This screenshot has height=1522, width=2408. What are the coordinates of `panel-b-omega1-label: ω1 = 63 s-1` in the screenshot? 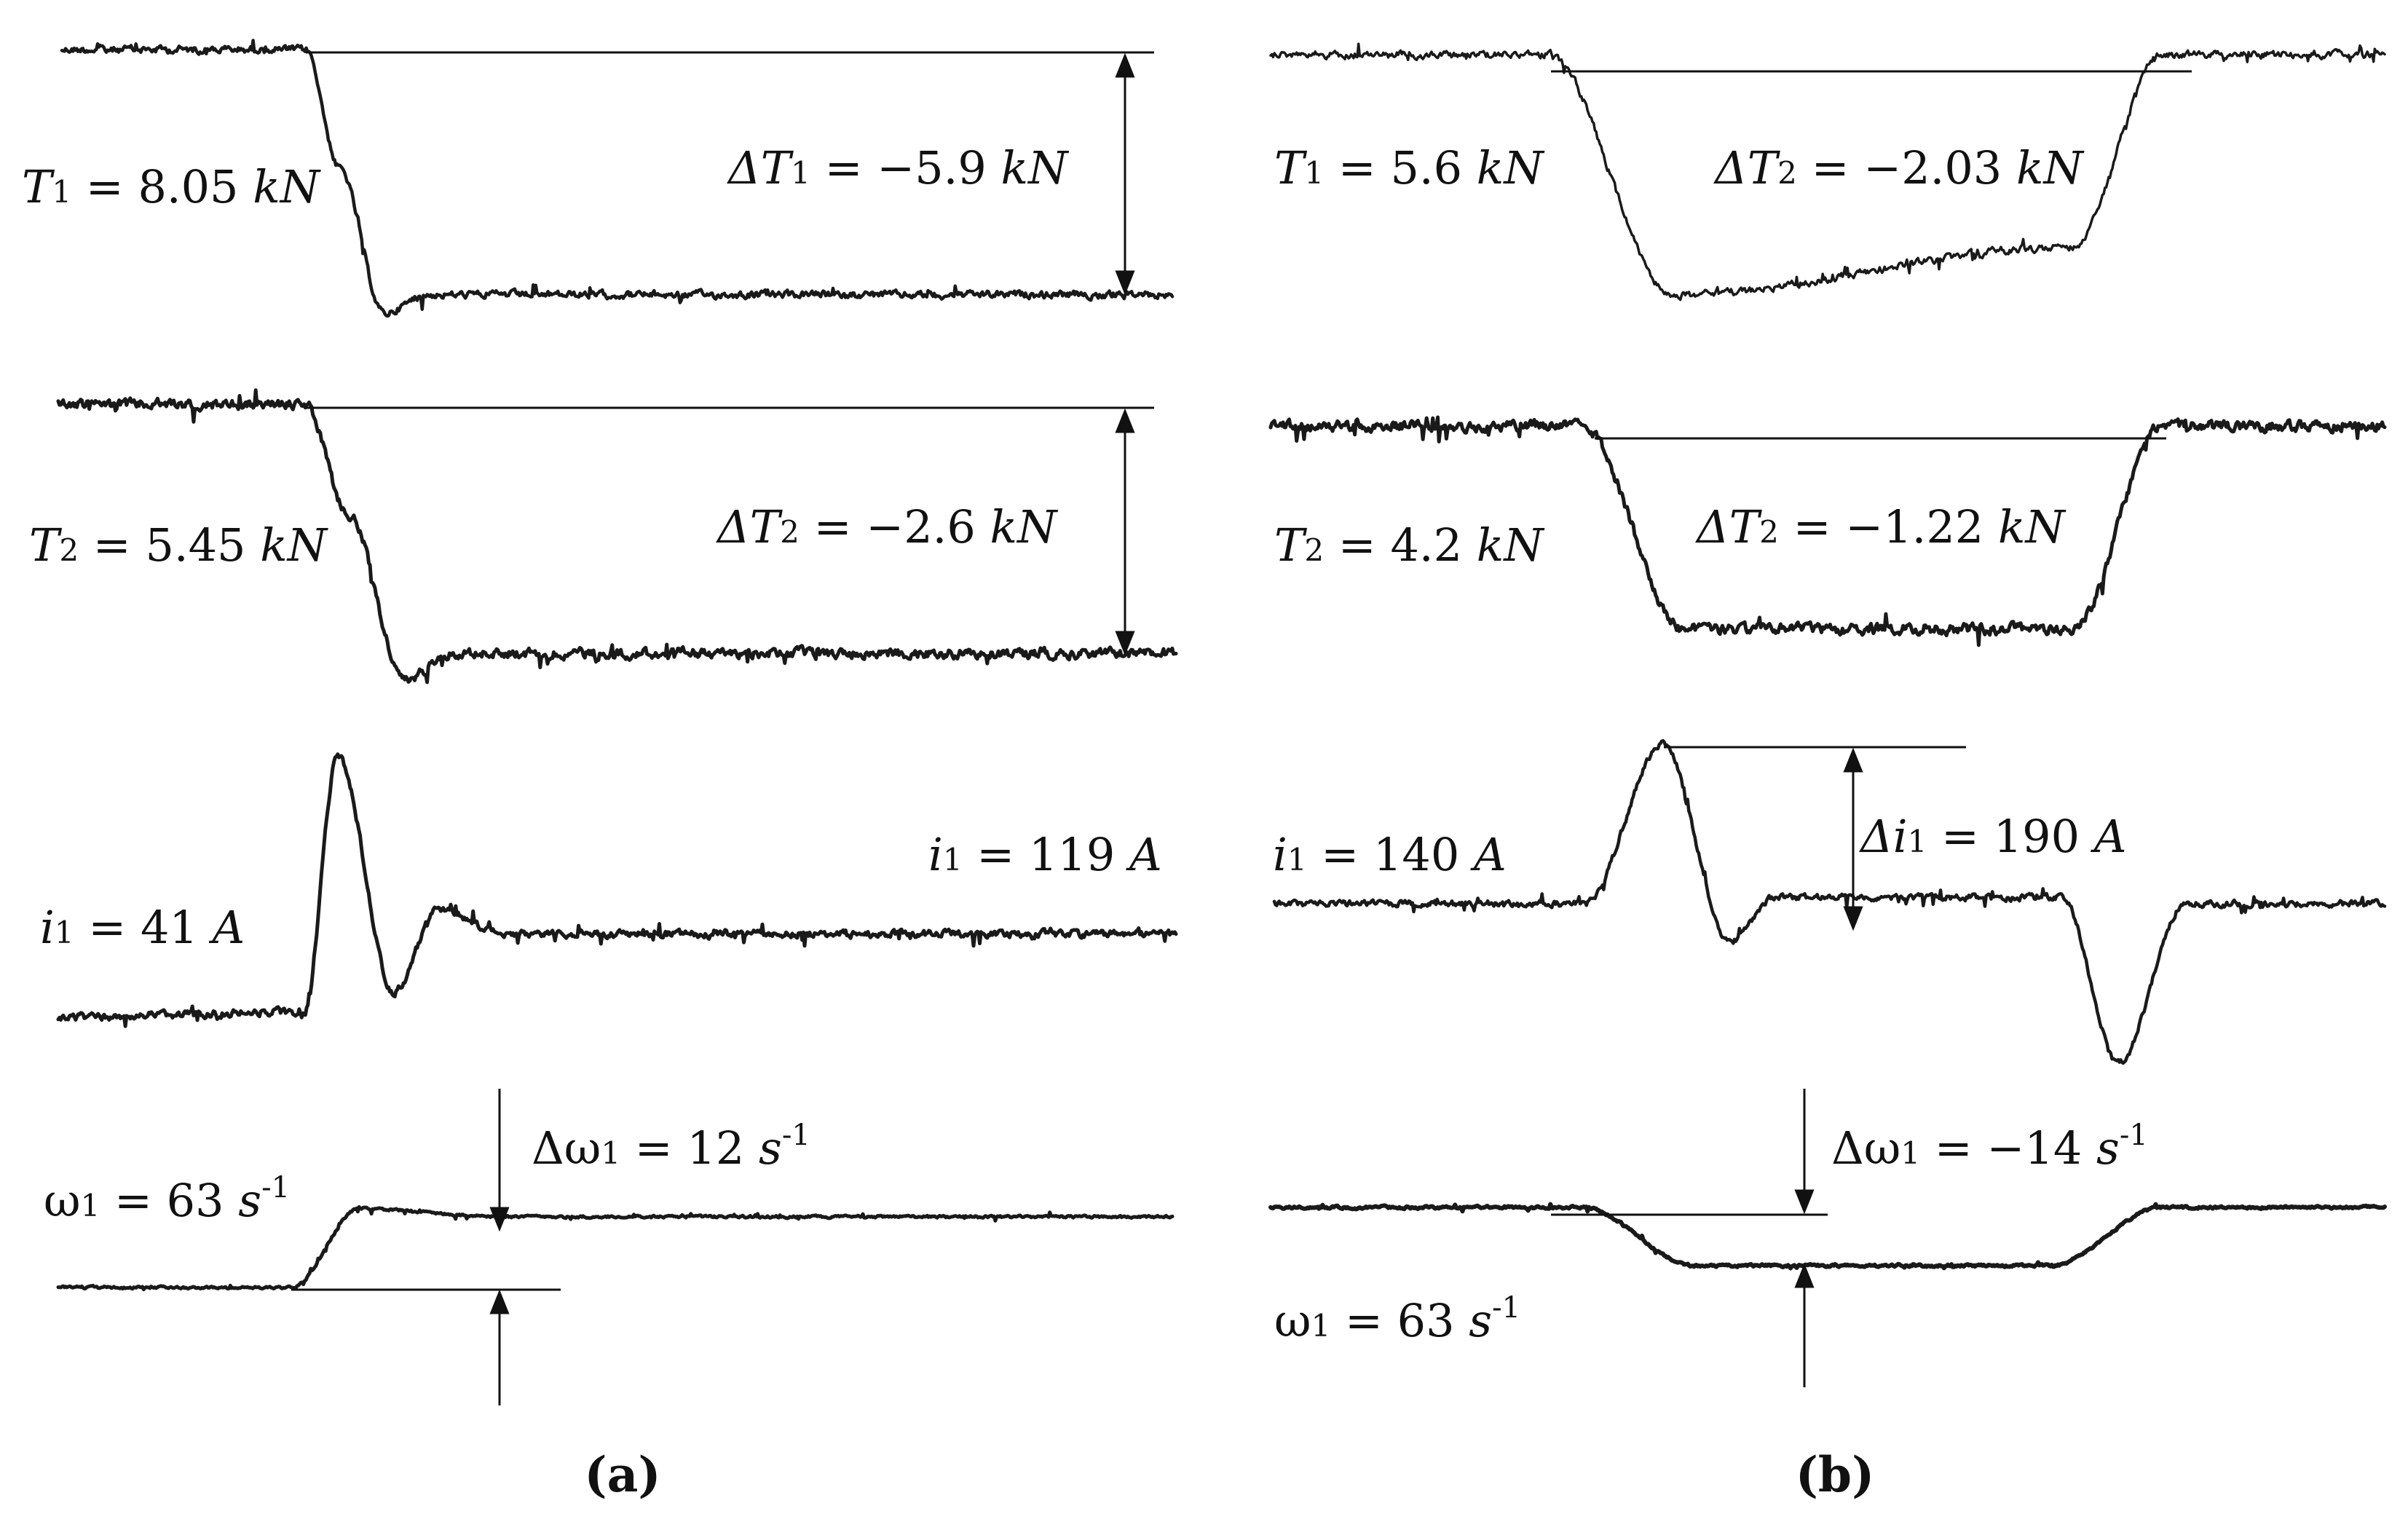 It's located at (1397, 1319).